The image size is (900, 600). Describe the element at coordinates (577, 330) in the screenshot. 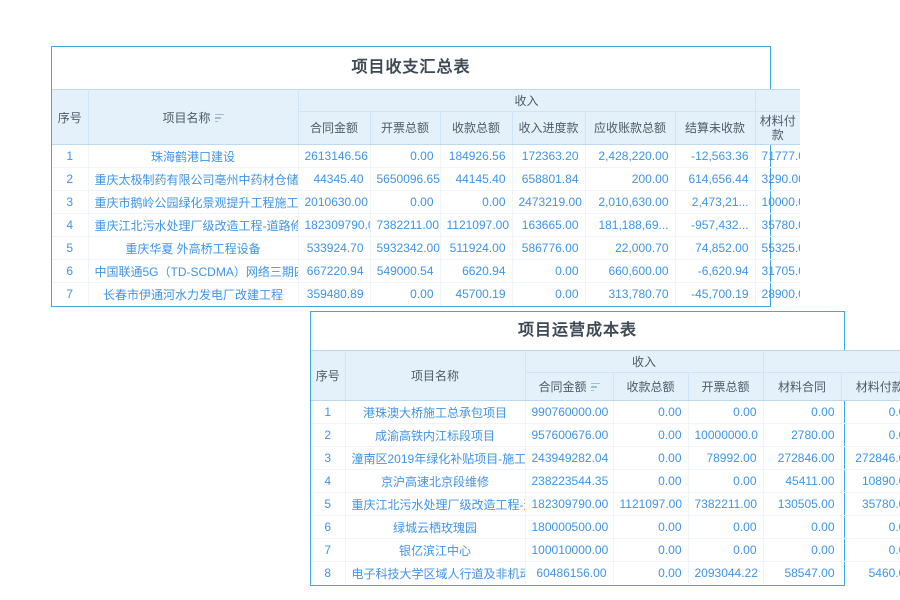

I see `table-two-title: 项目运营成本表` at that location.